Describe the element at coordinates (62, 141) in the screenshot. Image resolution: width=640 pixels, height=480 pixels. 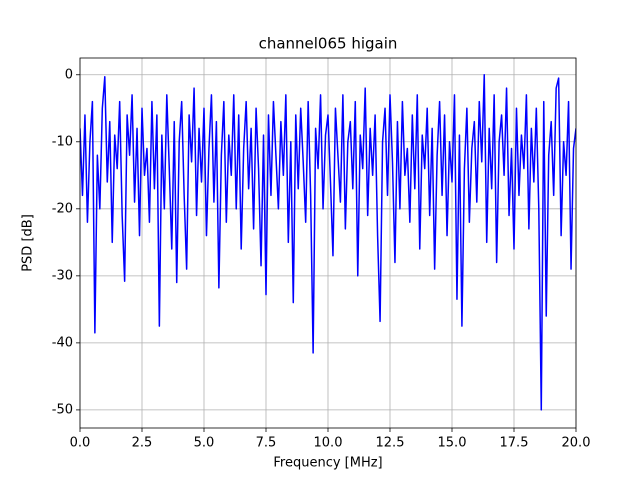
I see `y-tick-label: -10` at that location.